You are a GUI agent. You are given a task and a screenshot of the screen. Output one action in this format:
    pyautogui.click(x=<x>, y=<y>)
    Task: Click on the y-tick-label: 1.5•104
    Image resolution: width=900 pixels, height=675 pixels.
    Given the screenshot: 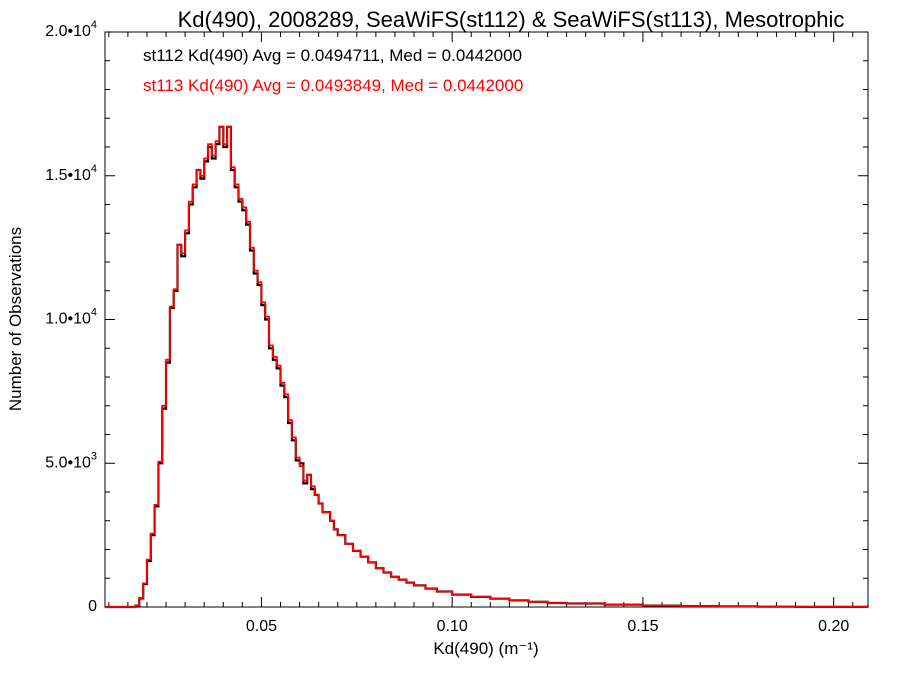 What is the action you would take?
    pyautogui.click(x=71, y=173)
    